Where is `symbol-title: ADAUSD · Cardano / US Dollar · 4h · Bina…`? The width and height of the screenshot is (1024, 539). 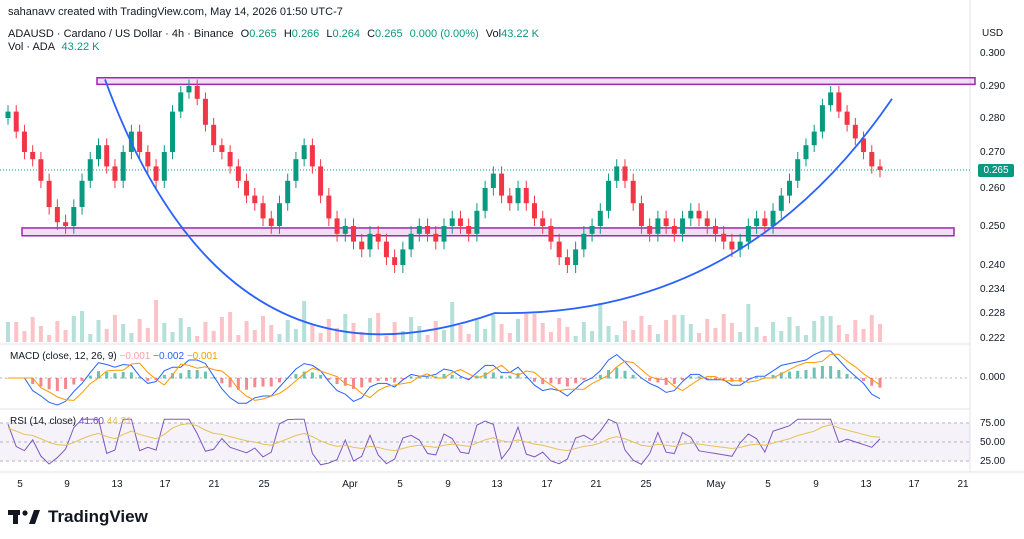 symbol-title: ADAUSD · Cardano / US Dollar · 4h · Bina… is located at coordinates (121, 34).